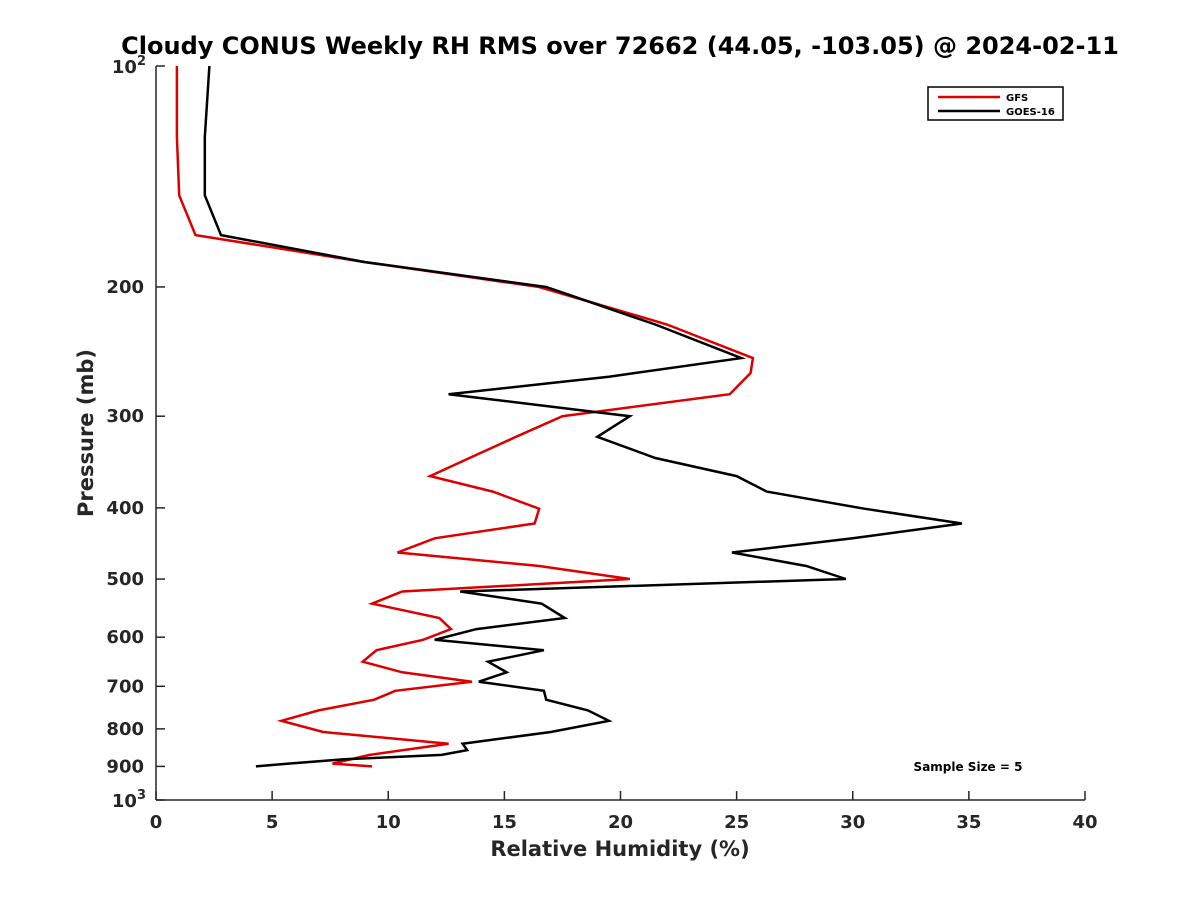 Image resolution: width=1200 pixels, height=900 pixels. I want to click on sample-size-annotation: Sample Size = 5, so click(968, 767).